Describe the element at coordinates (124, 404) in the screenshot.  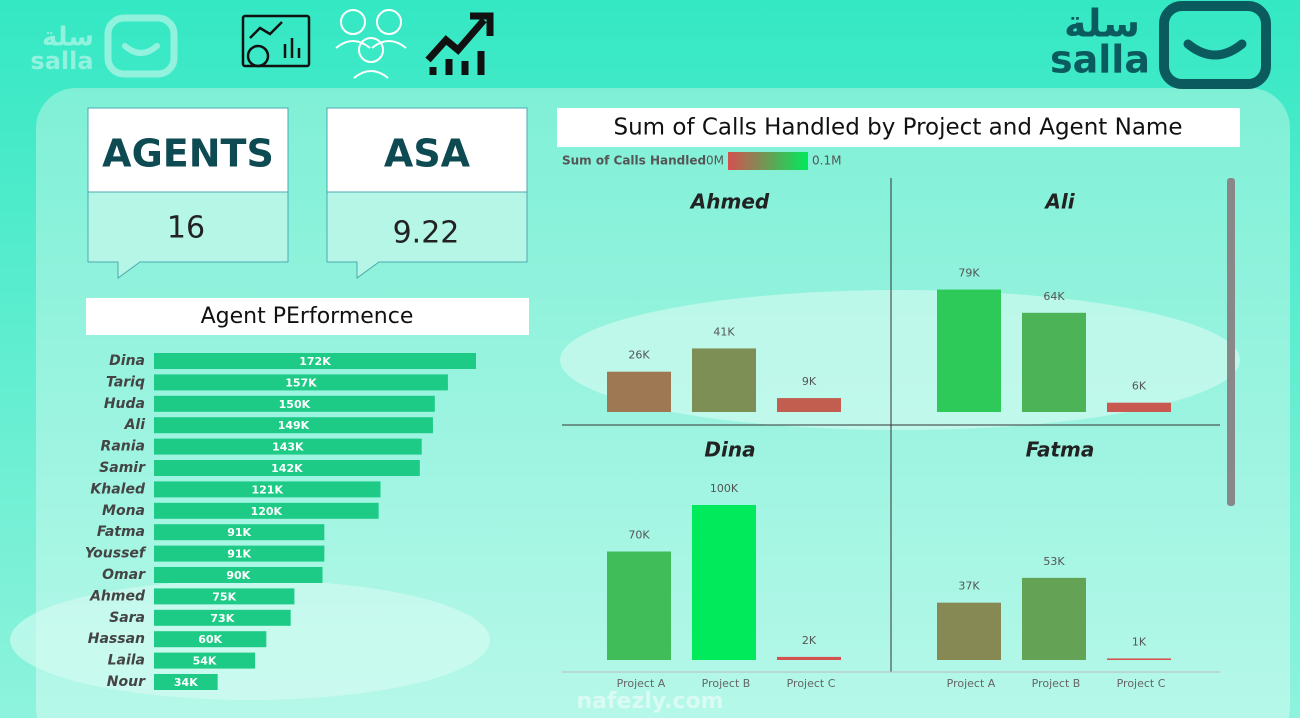
I see `y-tick-label: Huda` at that location.